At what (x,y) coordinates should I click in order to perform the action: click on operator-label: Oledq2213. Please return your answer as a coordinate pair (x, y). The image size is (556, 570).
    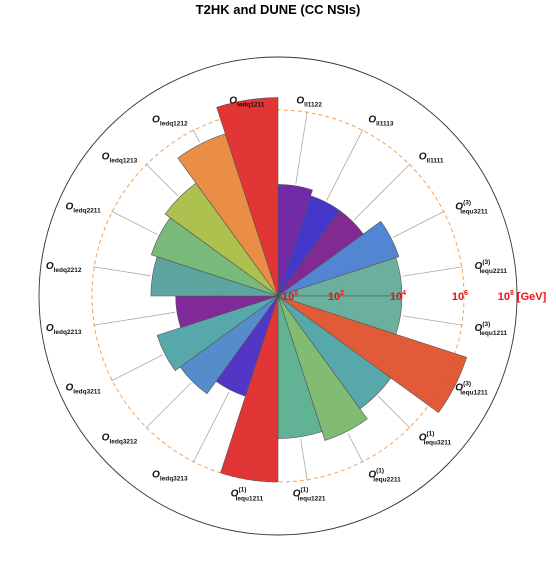
    Looking at the image, I should click on (64, 329).